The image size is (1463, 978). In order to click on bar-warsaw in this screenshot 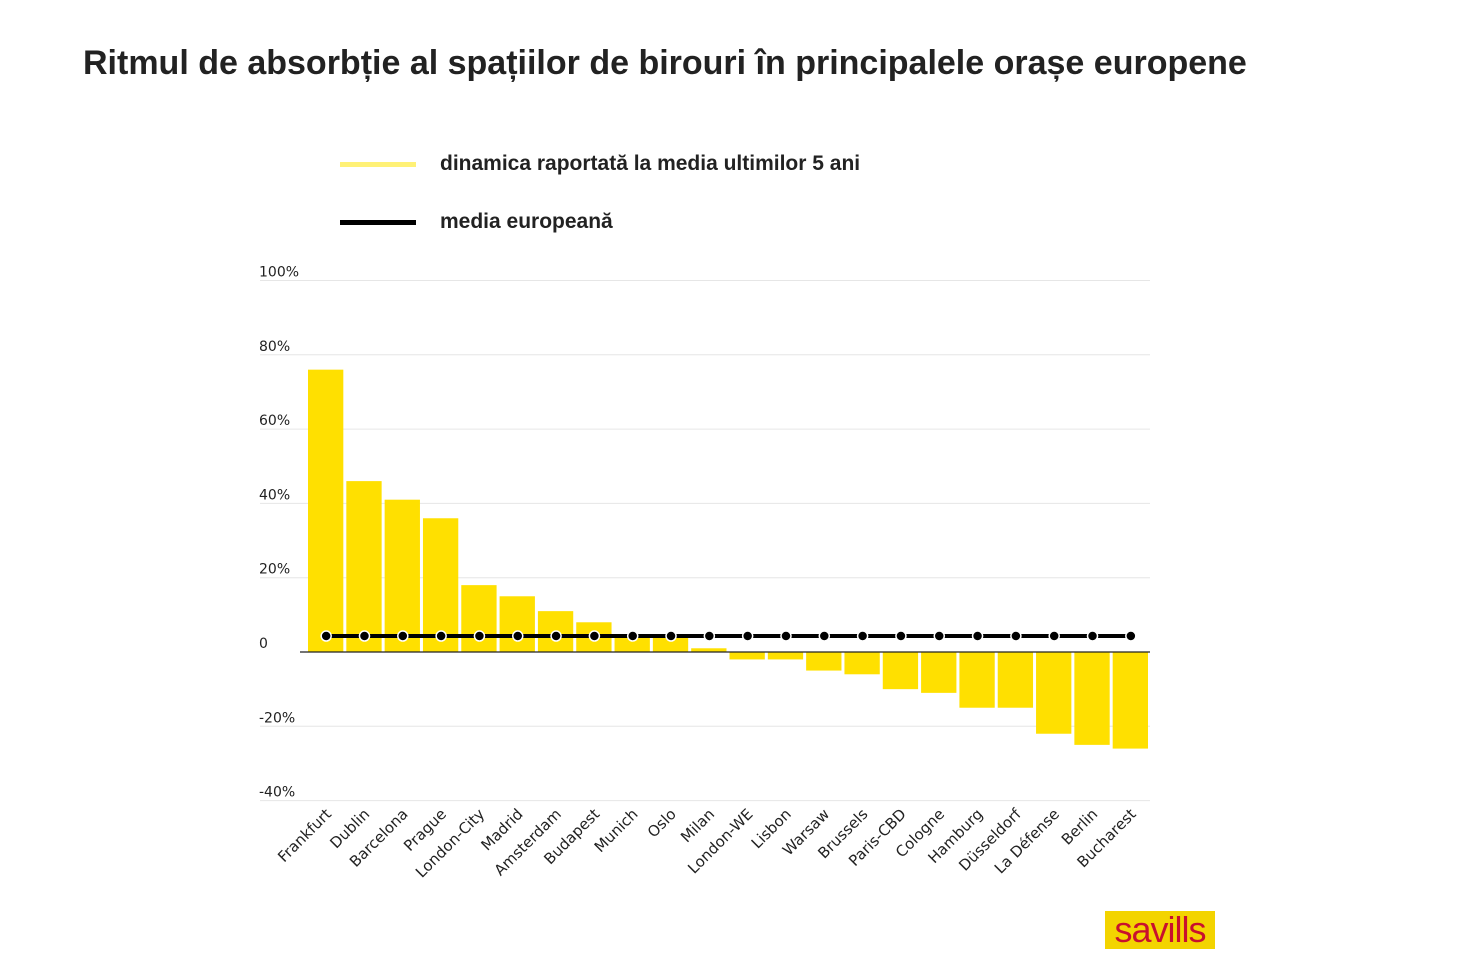, I will do `click(824, 661)`.